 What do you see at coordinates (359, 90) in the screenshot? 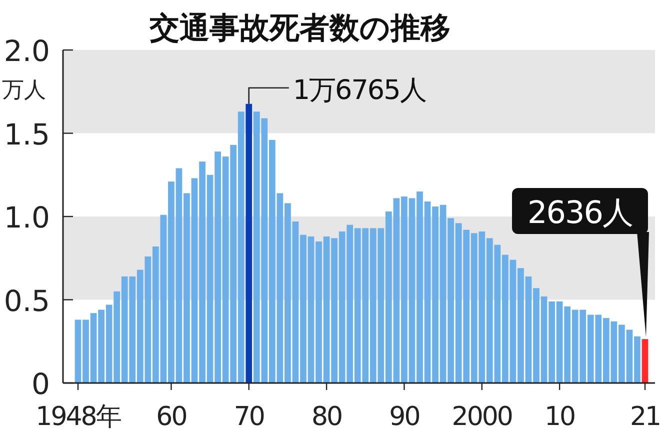
I see `annotation: 1万6765人` at bounding box center [359, 90].